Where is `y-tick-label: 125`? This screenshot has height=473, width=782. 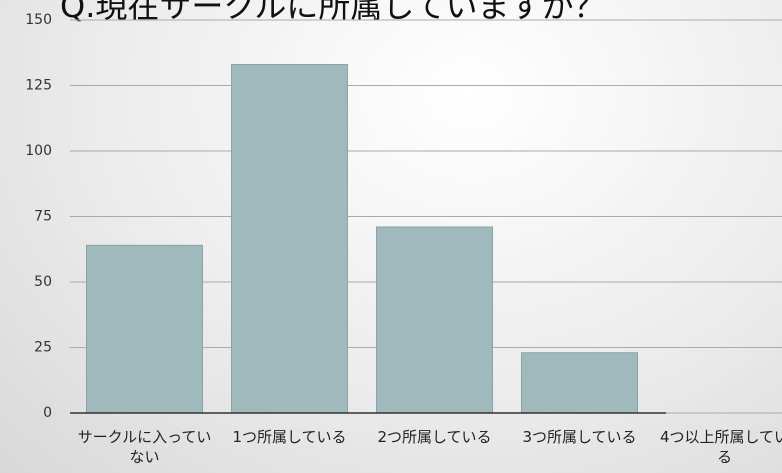 y-tick-label: 125 is located at coordinates (38, 86).